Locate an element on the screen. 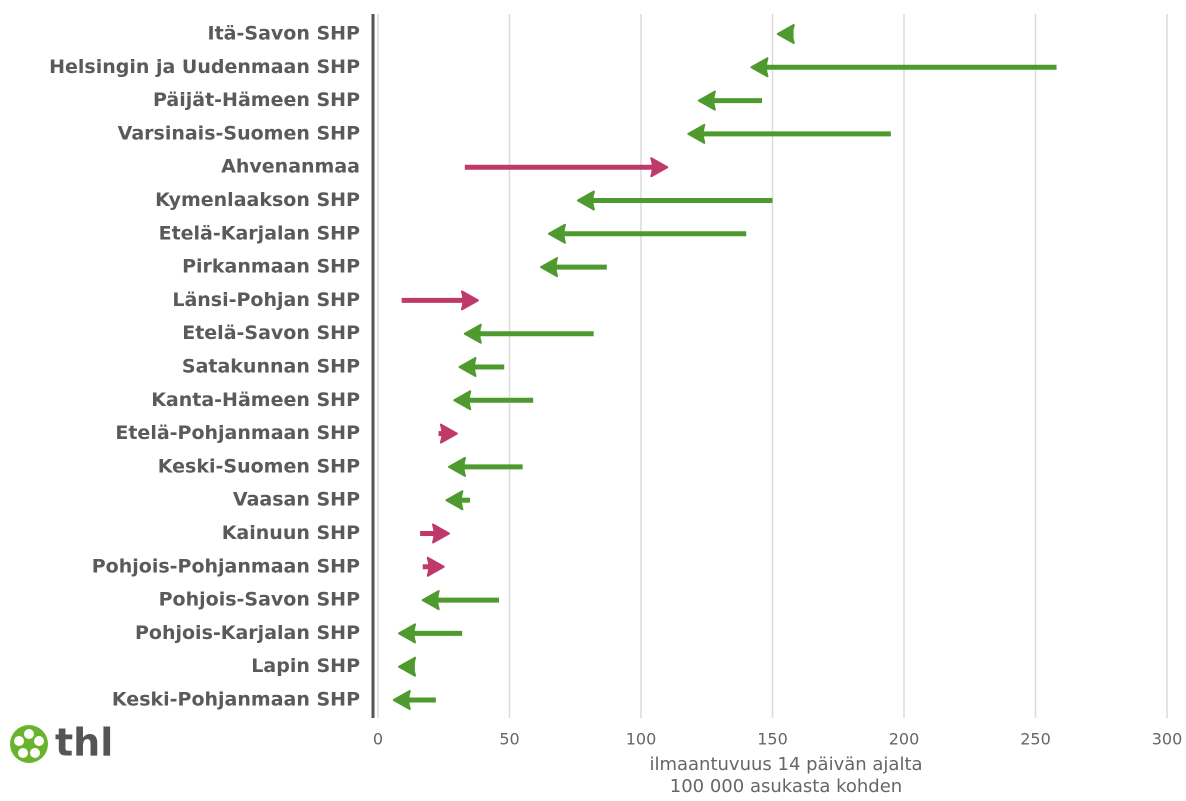  y-tick-label: Lapin SHP is located at coordinates (305, 666).